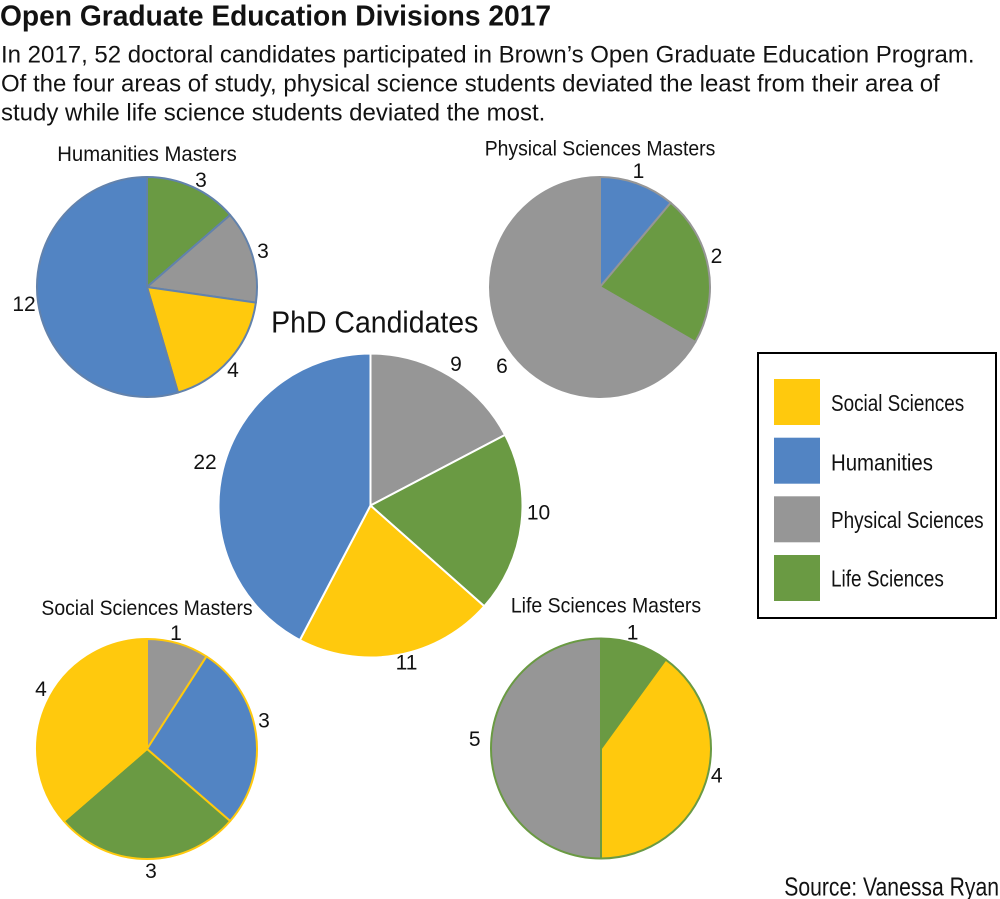 The width and height of the screenshot is (1000, 899). Describe the element at coordinates (456, 364) in the screenshot. I see `svg-text: 9` at that location.